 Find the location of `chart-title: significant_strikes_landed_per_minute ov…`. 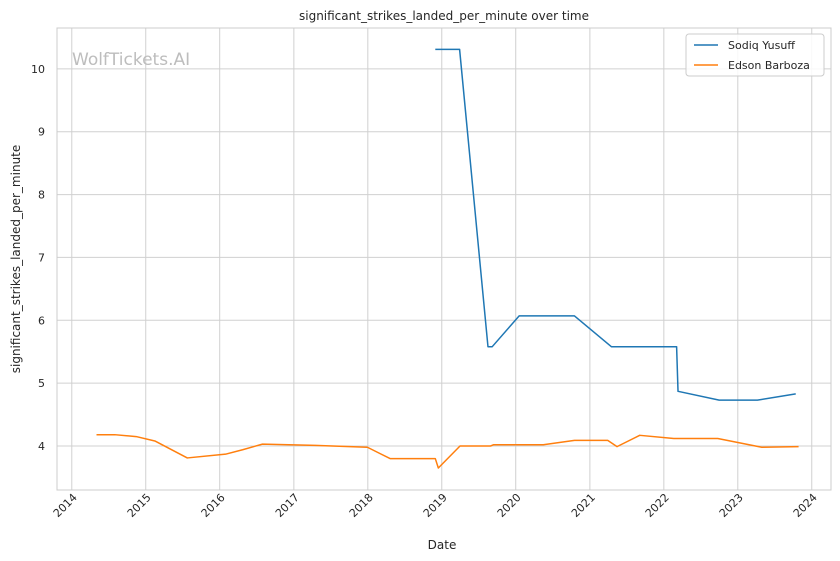

chart-title: significant_strikes_landed_per_minute ov… is located at coordinates (444, 16).